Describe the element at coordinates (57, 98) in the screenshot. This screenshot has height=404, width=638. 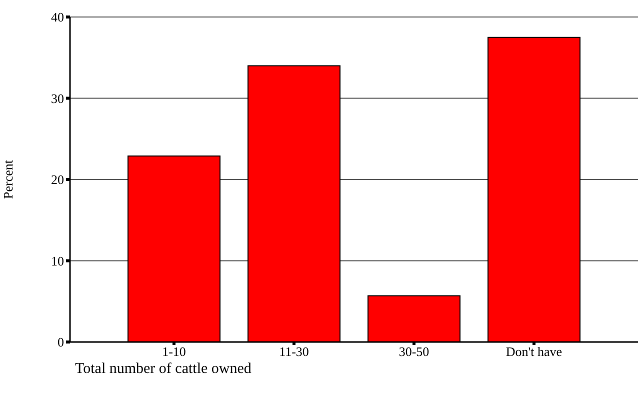
I see `y-tick-label: 30` at that location.